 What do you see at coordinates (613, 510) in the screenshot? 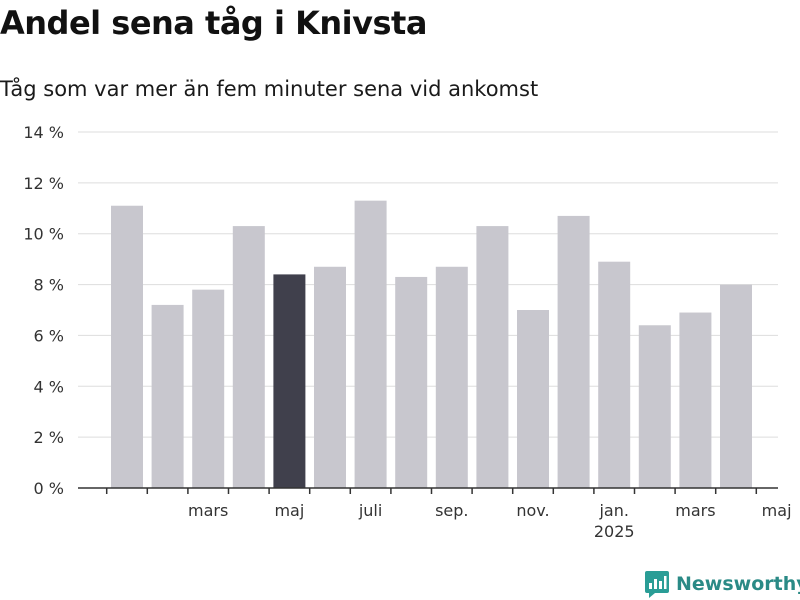
I see `x-tick-label: jan.` at bounding box center [613, 510].